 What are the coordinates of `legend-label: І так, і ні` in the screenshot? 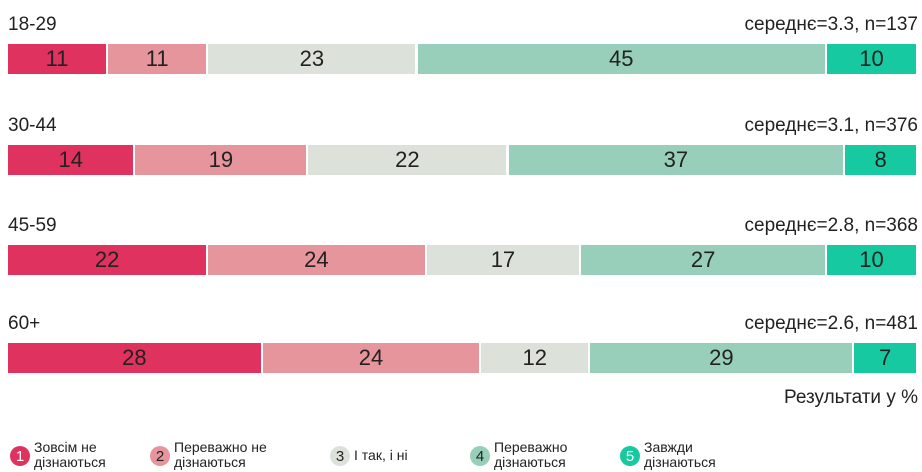 It's located at (381, 455).